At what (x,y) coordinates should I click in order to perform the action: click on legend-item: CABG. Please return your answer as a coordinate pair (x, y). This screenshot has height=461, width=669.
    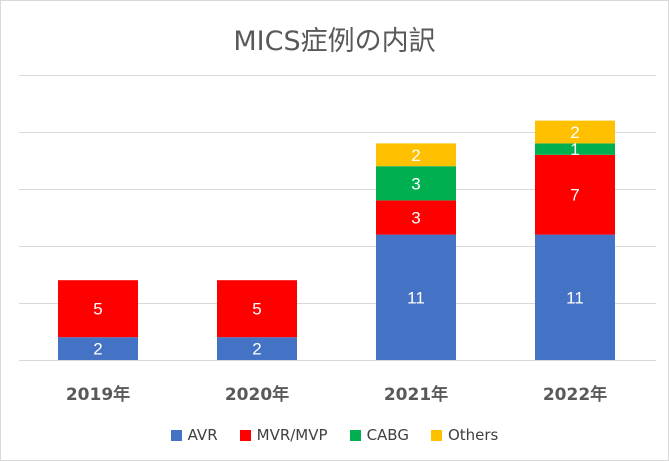
    Looking at the image, I should click on (379, 435).